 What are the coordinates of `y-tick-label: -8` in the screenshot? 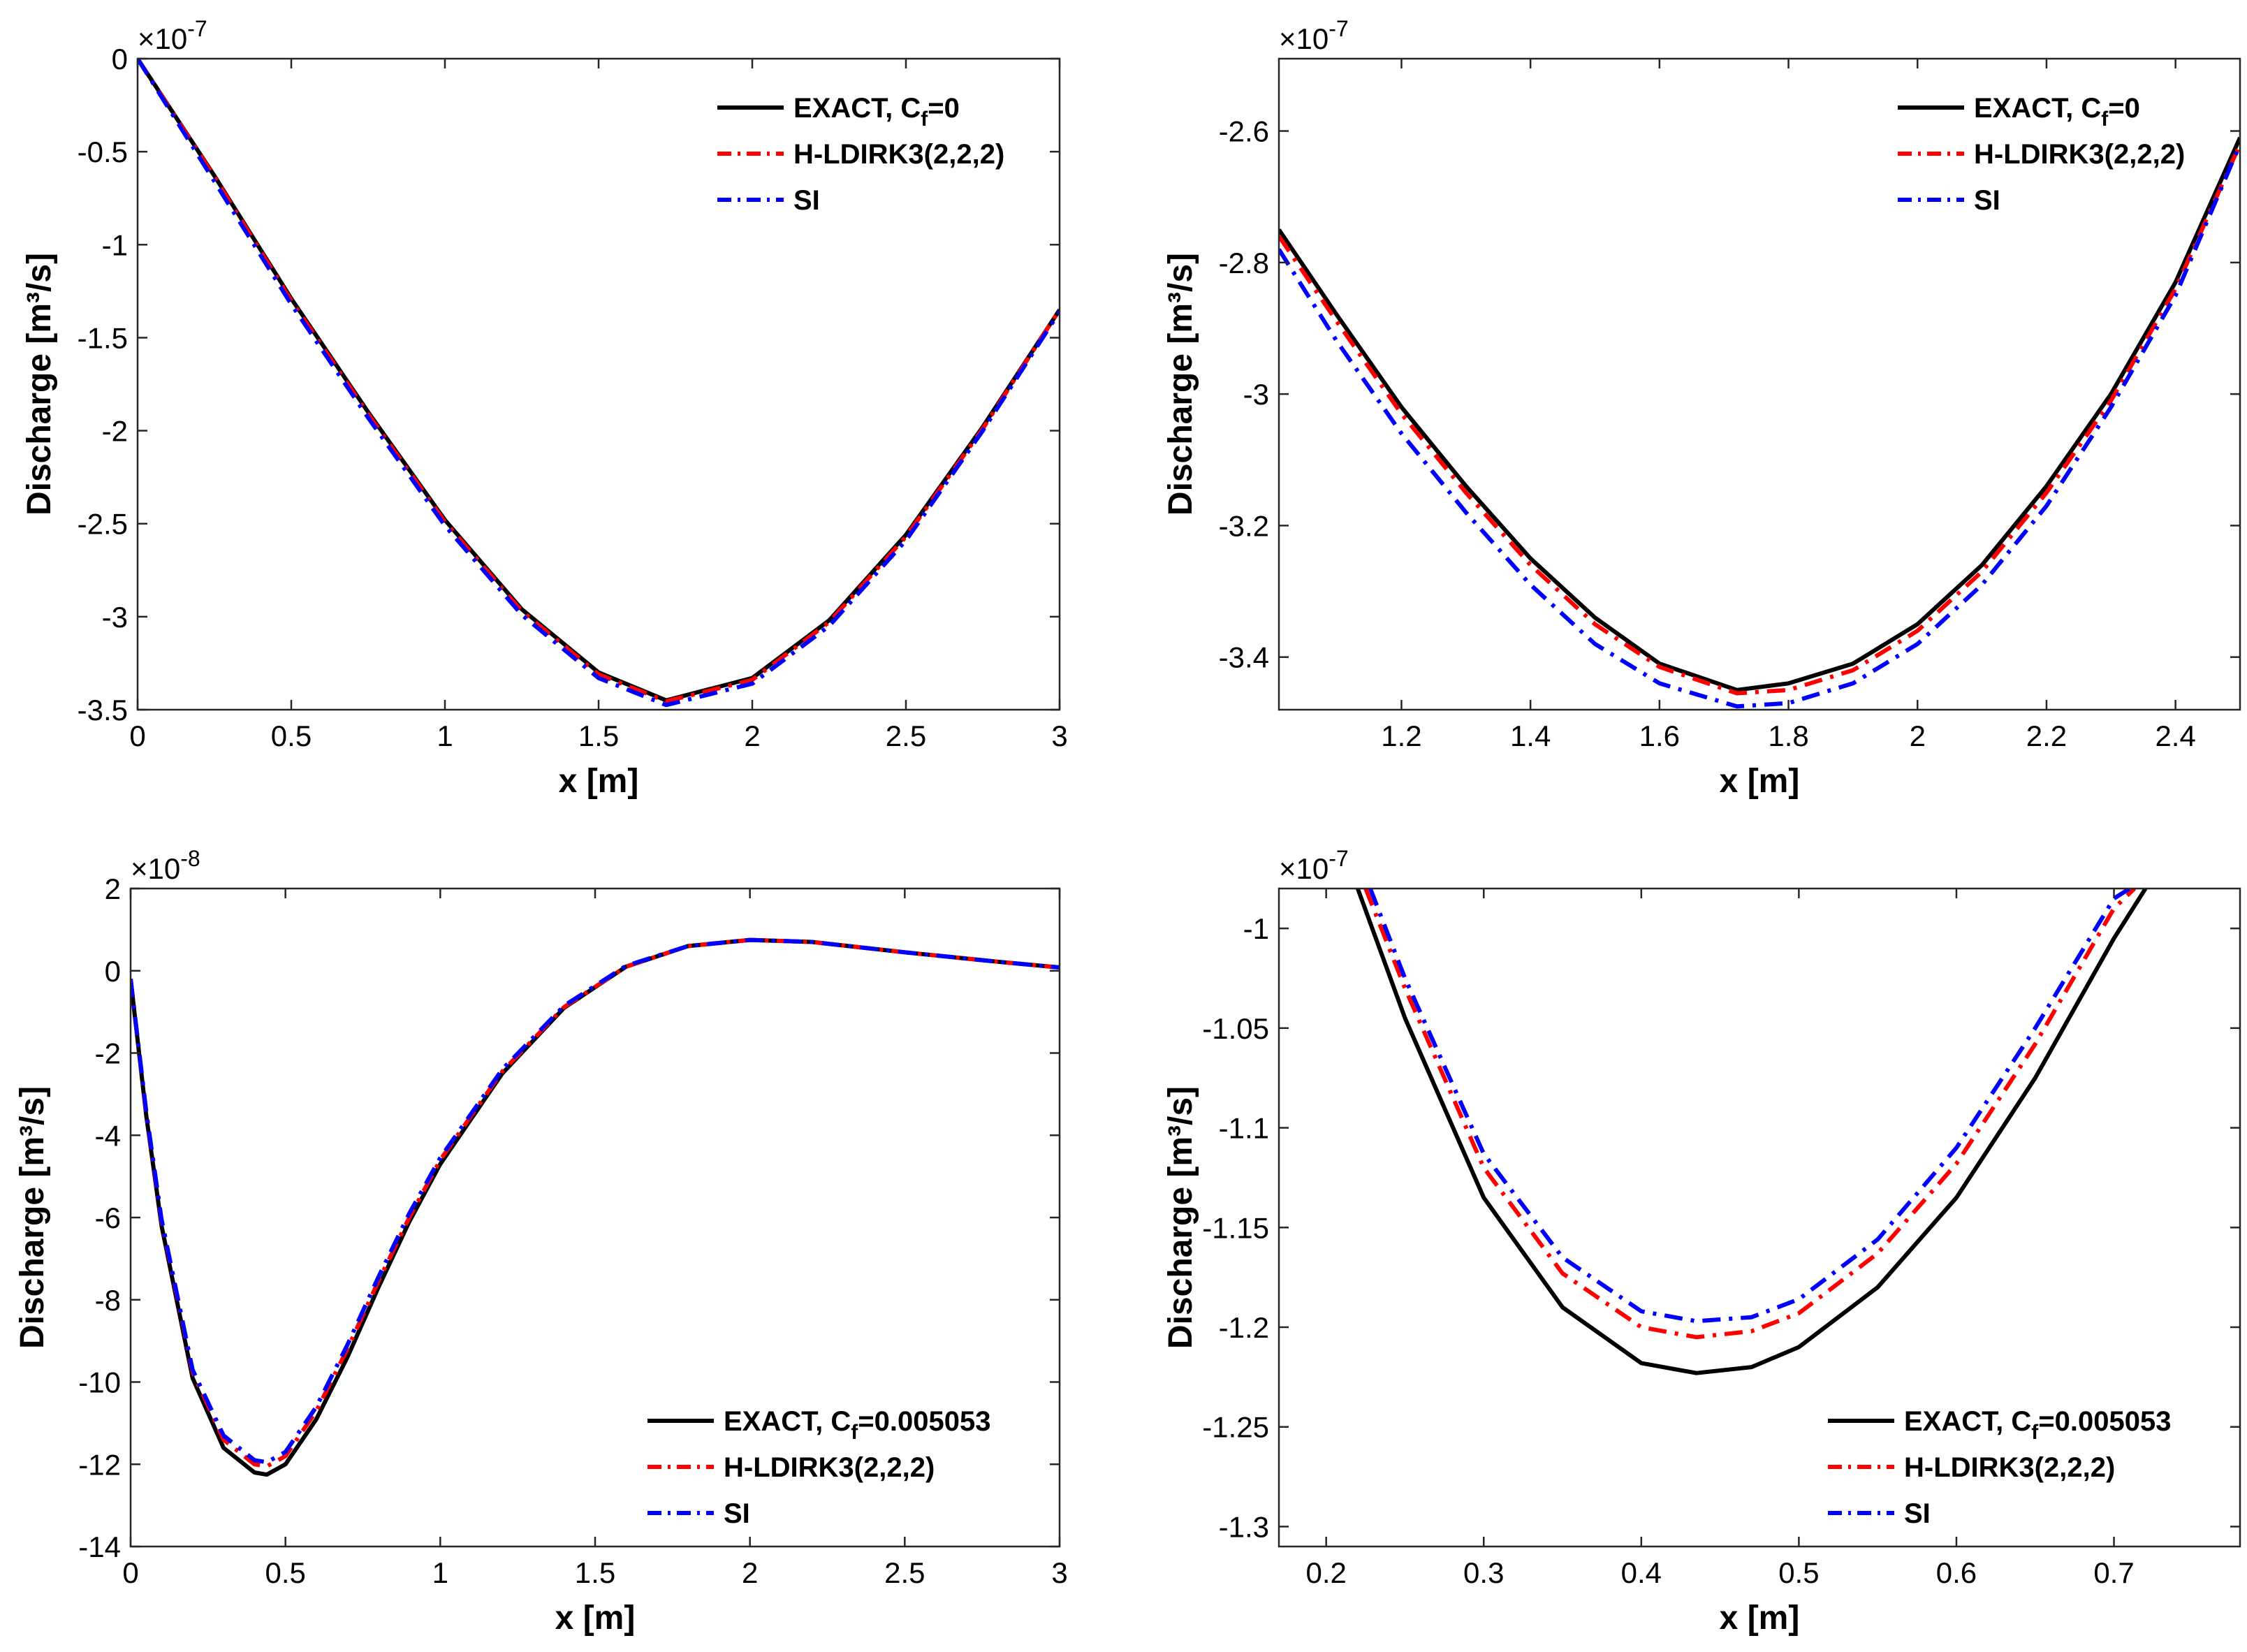 It's located at (108, 1300).